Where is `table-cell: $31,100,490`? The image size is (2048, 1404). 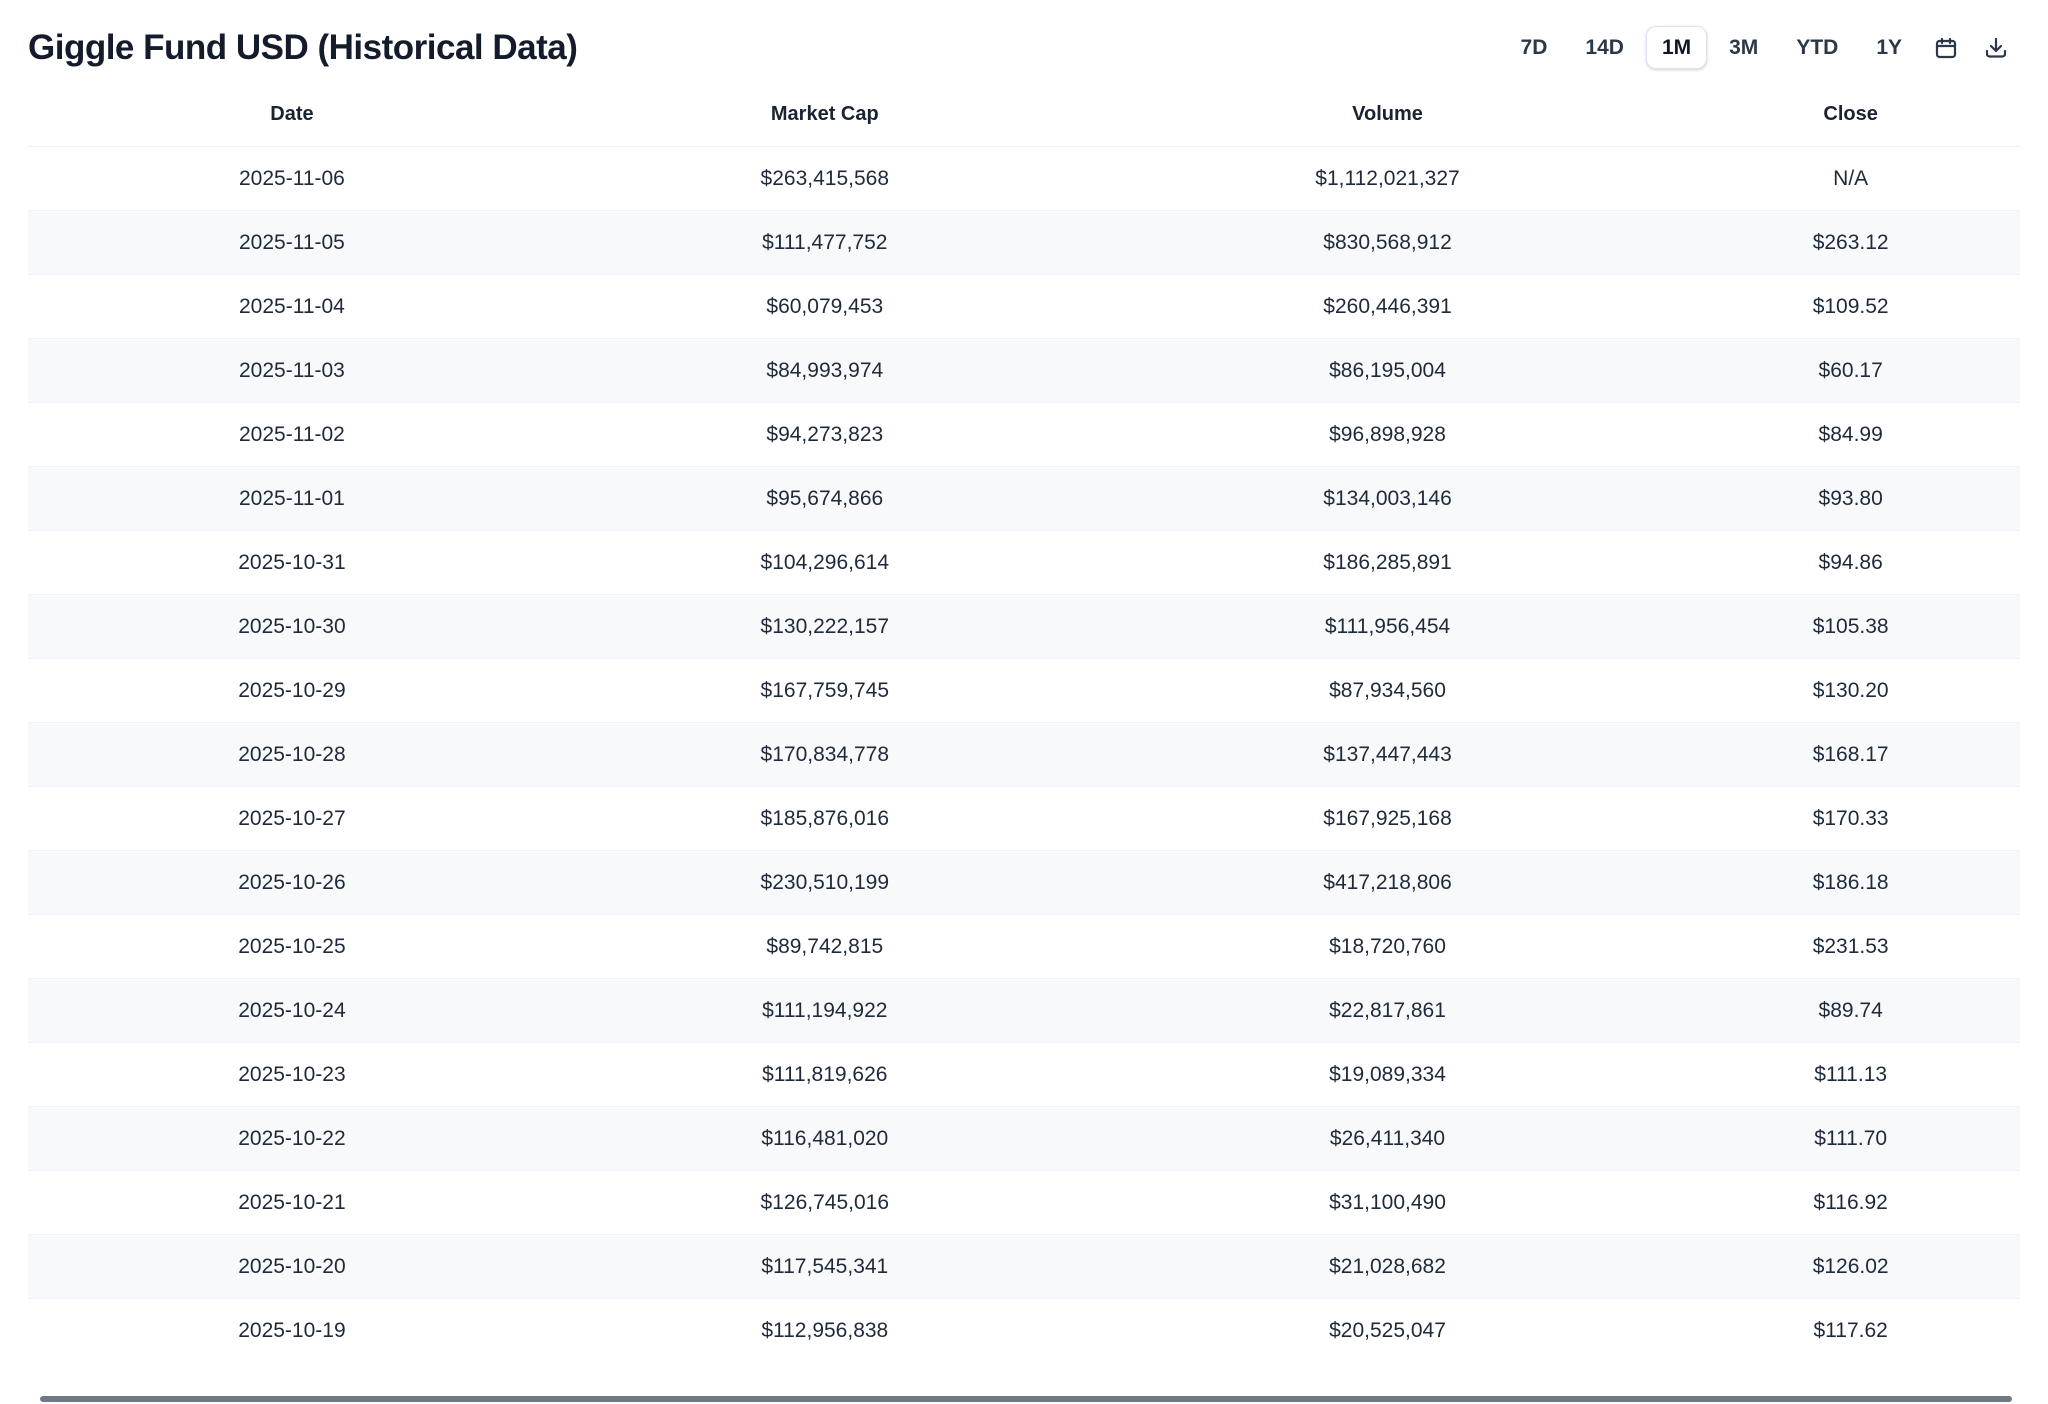
table-cell: $31,100,490 is located at coordinates (1387, 1202).